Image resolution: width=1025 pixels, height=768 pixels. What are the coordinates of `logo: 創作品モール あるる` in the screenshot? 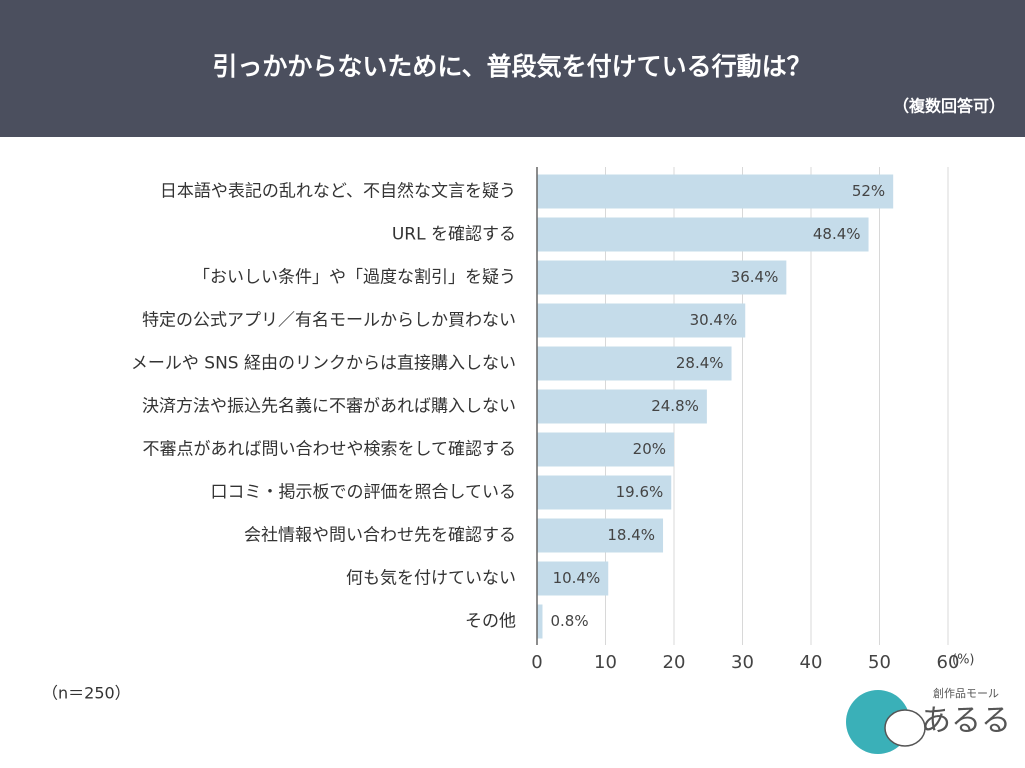 It's located at (928, 720).